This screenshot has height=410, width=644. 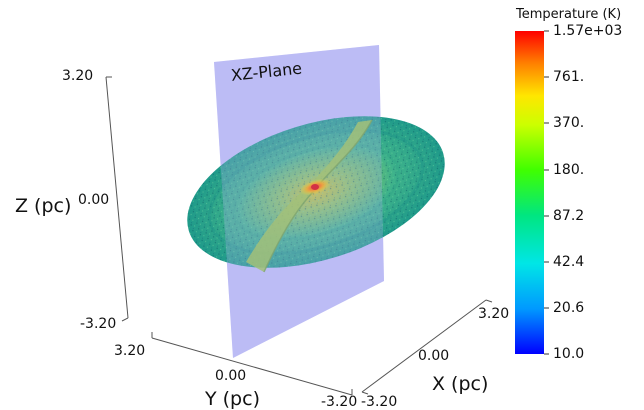 What do you see at coordinates (231, 376) in the screenshot?
I see `y-tick-mid: 0.00` at bounding box center [231, 376].